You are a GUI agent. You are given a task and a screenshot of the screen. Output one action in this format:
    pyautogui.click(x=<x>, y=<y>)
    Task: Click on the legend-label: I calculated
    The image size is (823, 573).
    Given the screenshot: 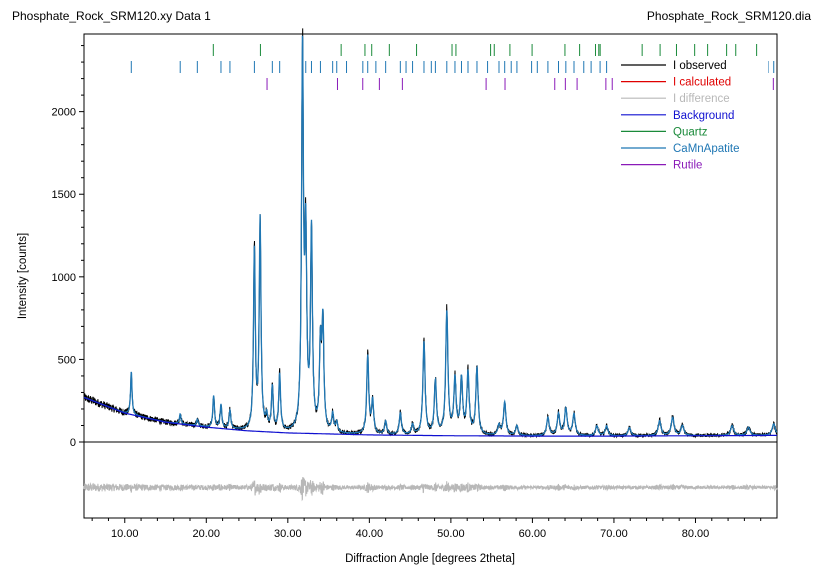 What is the action you would take?
    pyautogui.click(x=702, y=83)
    